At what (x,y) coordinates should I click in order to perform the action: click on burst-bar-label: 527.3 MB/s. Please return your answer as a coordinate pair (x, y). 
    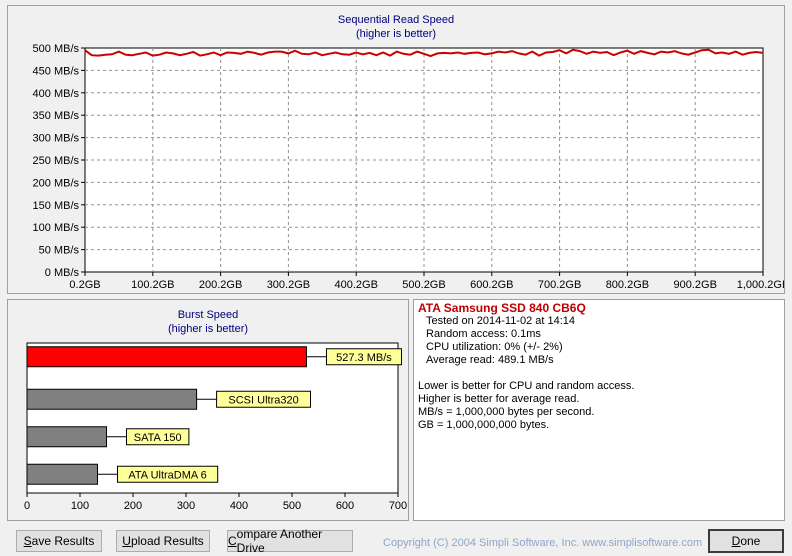
    Looking at the image, I should click on (364, 358).